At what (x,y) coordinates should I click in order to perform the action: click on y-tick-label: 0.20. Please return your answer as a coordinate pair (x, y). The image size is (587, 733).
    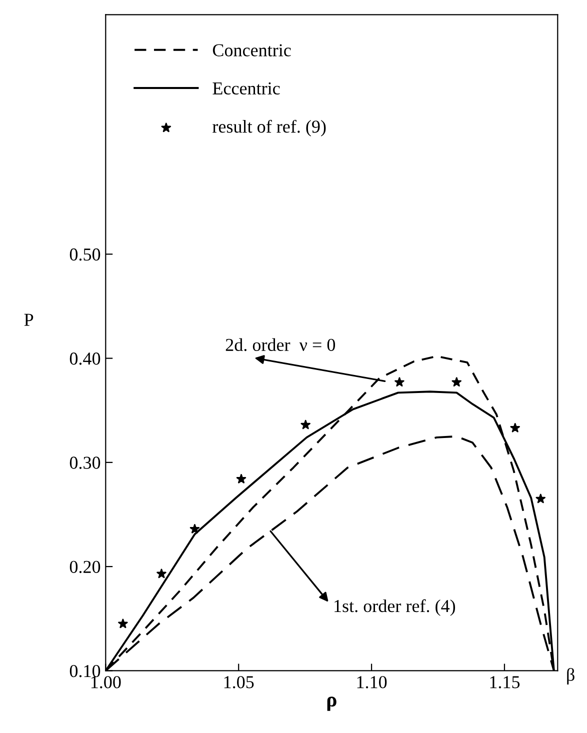
    Looking at the image, I should click on (85, 567).